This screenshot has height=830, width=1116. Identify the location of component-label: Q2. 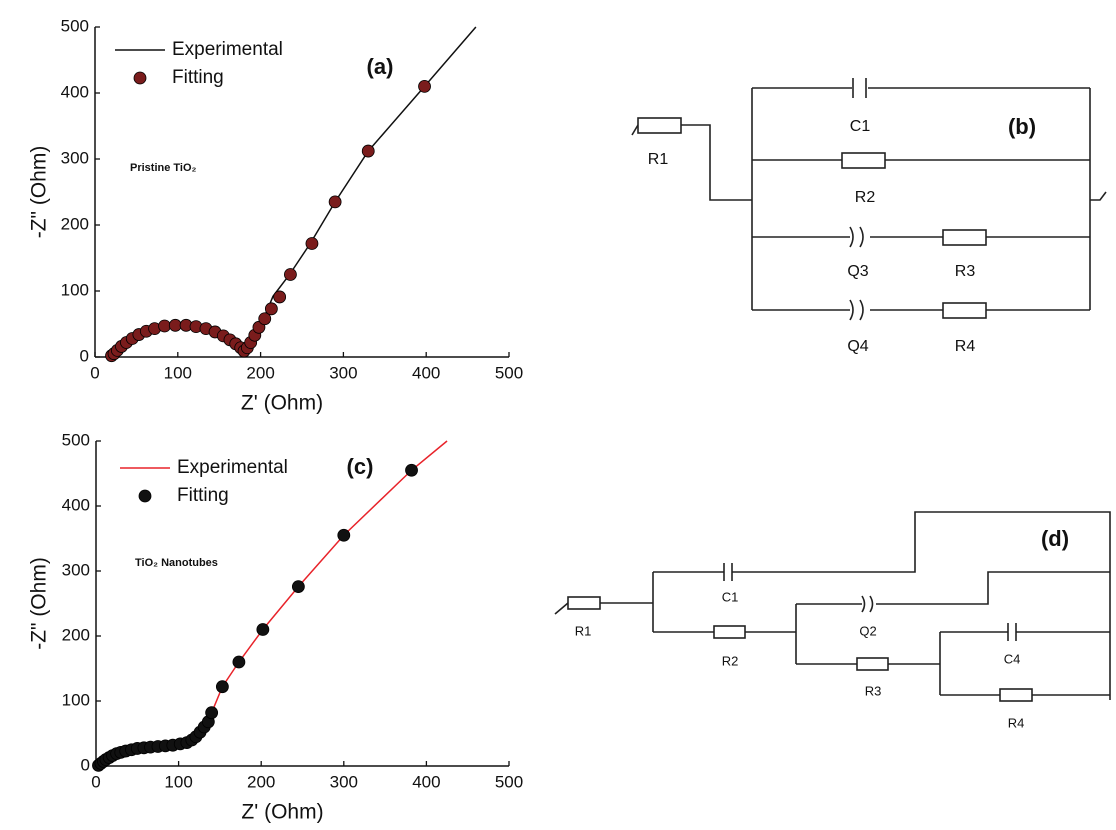
(867, 630).